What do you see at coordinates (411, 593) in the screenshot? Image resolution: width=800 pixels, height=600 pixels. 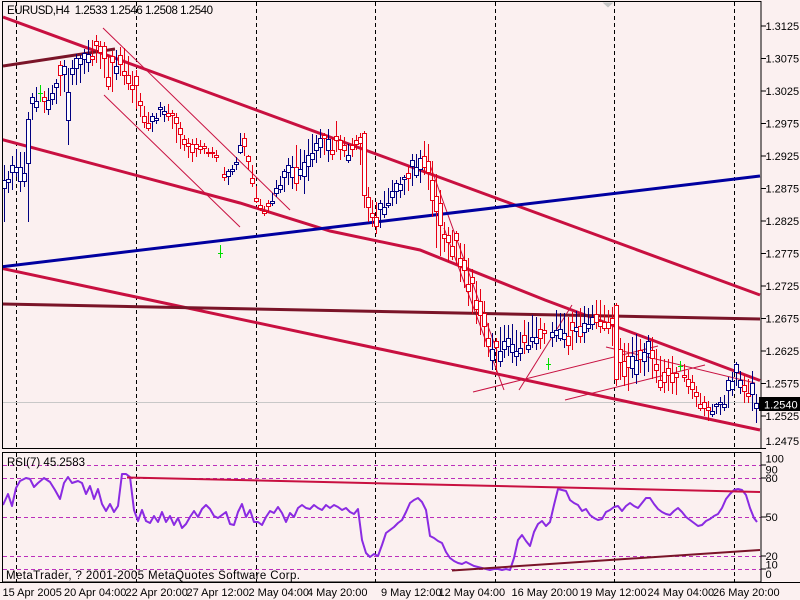 I see `svg-text: 9 May 12:00` at bounding box center [411, 593].